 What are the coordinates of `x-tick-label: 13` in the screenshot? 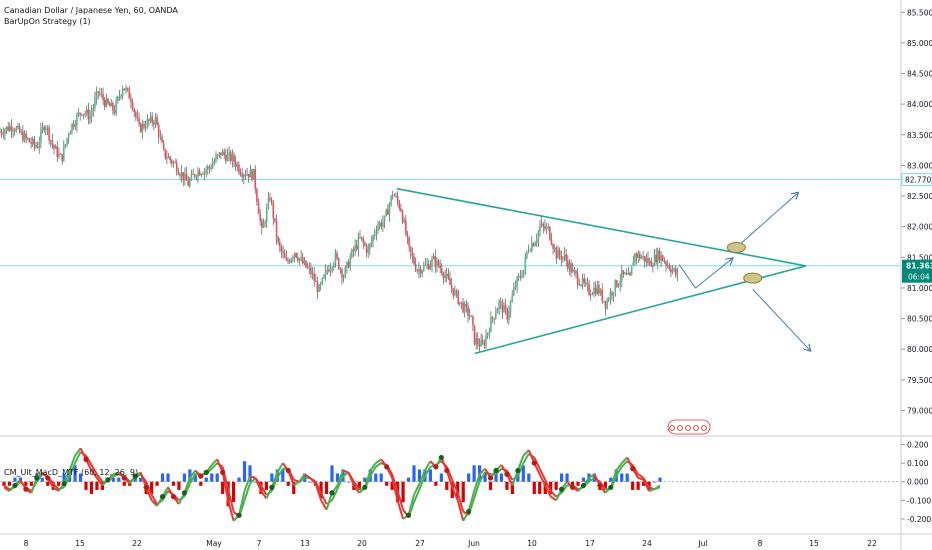 It's located at (305, 543).